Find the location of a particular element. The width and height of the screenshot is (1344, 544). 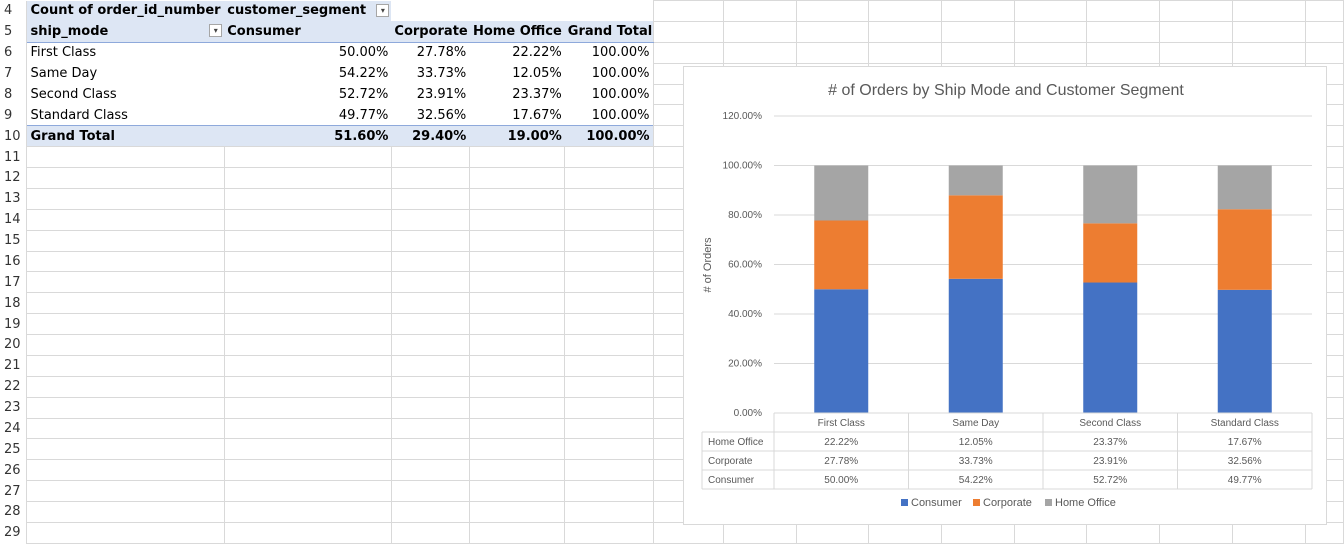

row-header: 7 is located at coordinates (14, 73).